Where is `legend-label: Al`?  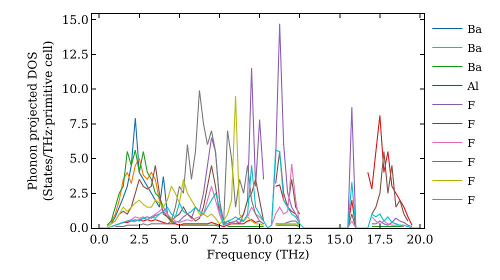 legend-label: Al is located at coordinates (473, 86).